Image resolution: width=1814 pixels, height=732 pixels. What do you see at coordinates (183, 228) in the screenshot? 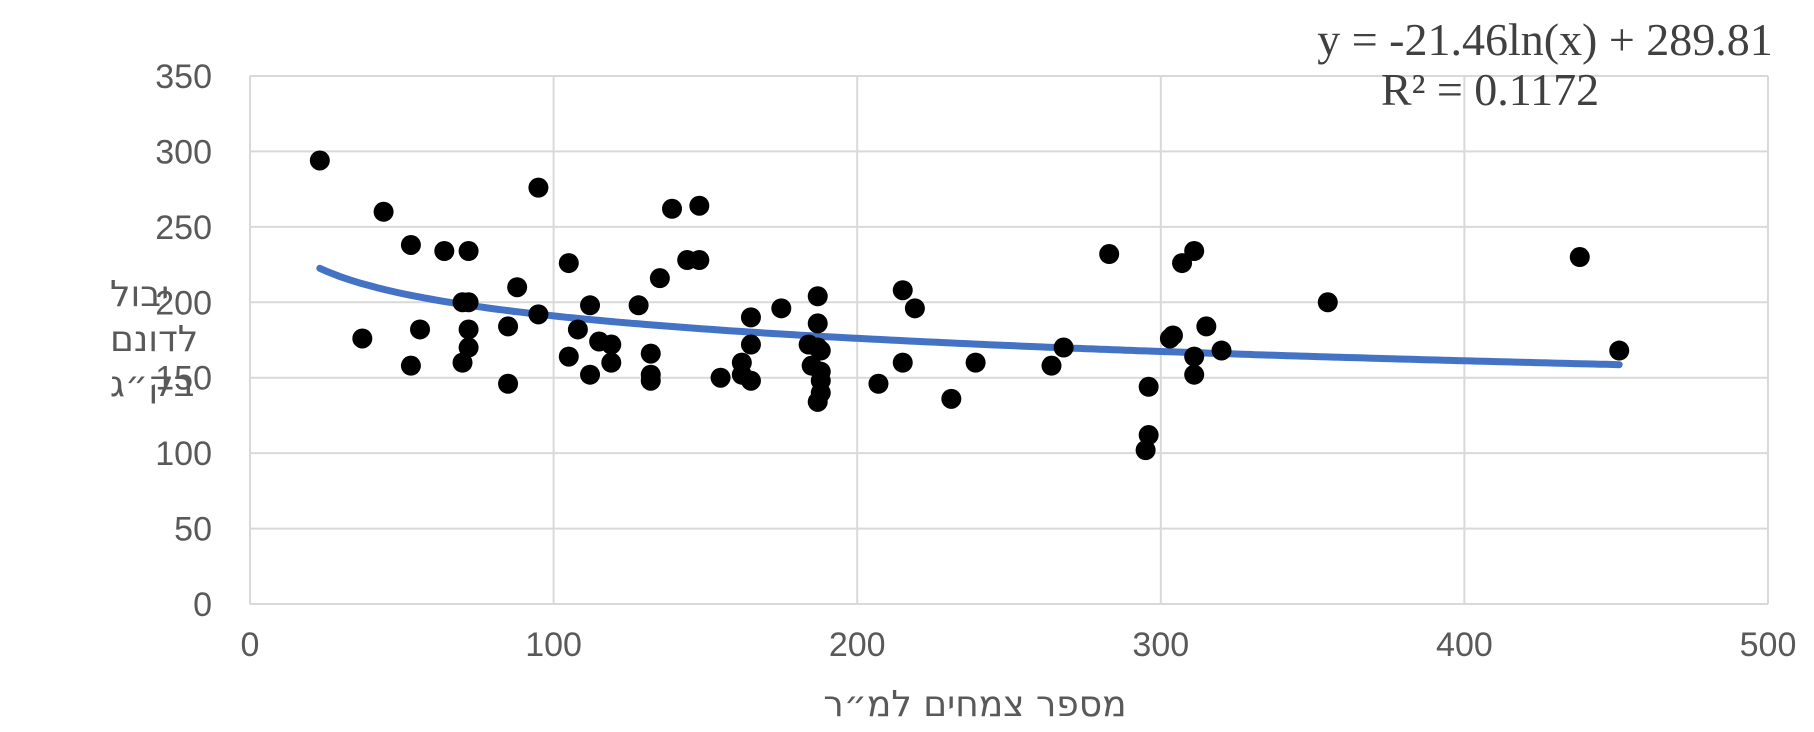
I see `y-tick-label: 250` at bounding box center [183, 228].